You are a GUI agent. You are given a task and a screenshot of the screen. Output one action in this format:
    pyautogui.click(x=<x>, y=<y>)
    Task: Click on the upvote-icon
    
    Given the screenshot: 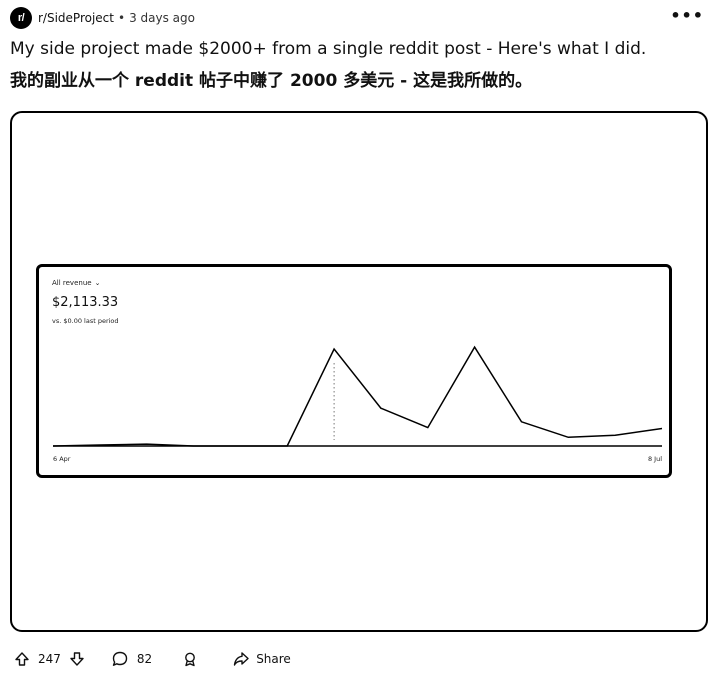 What is the action you would take?
    pyautogui.click(x=22, y=659)
    